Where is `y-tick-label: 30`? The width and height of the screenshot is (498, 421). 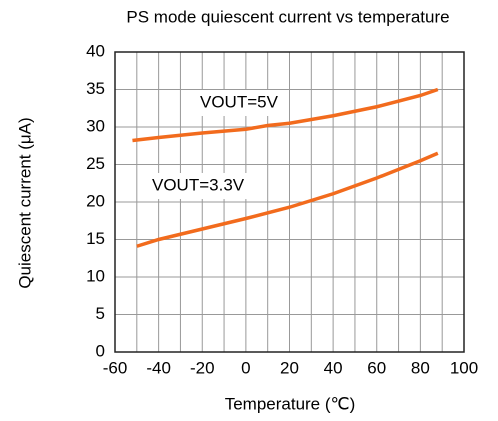 y-tick-label: 30 is located at coordinates (95, 125).